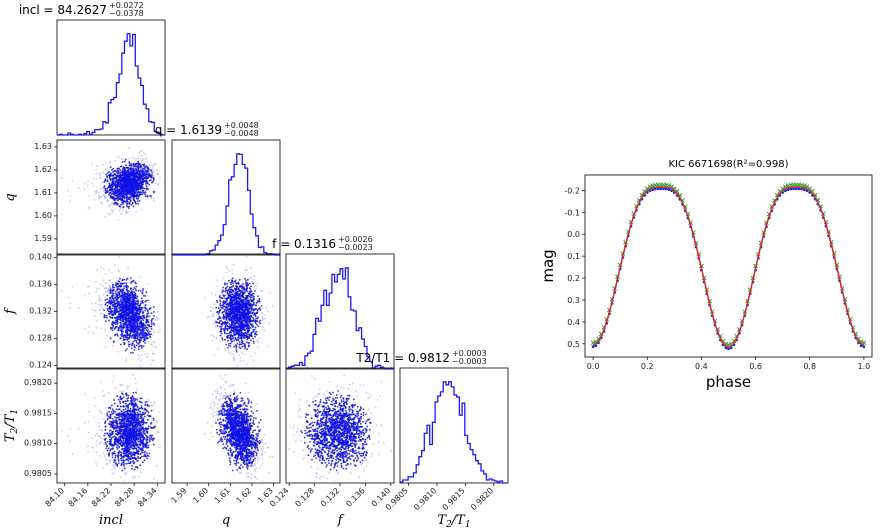 Image resolution: width=889 pixels, height=532 pixels. What do you see at coordinates (43, 192) in the screenshot?
I see `y-tick-label: 1.61` at bounding box center [43, 192].